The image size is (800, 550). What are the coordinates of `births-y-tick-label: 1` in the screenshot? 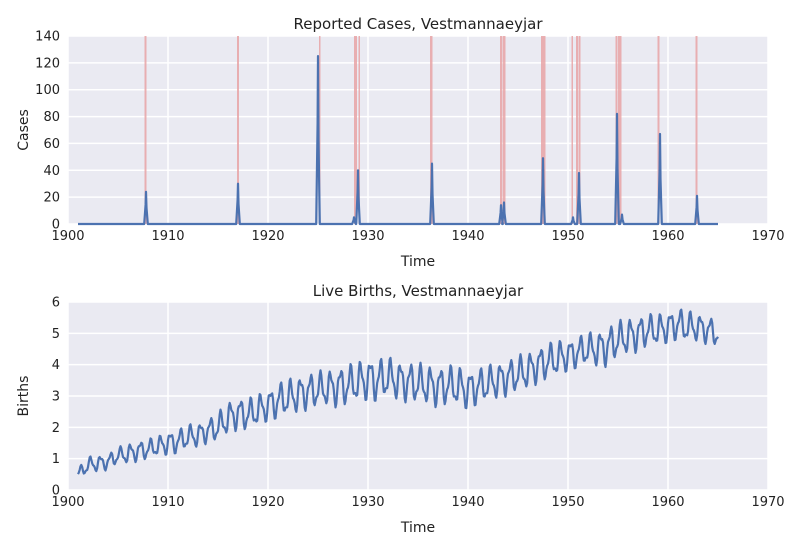 It's located at (56, 459).